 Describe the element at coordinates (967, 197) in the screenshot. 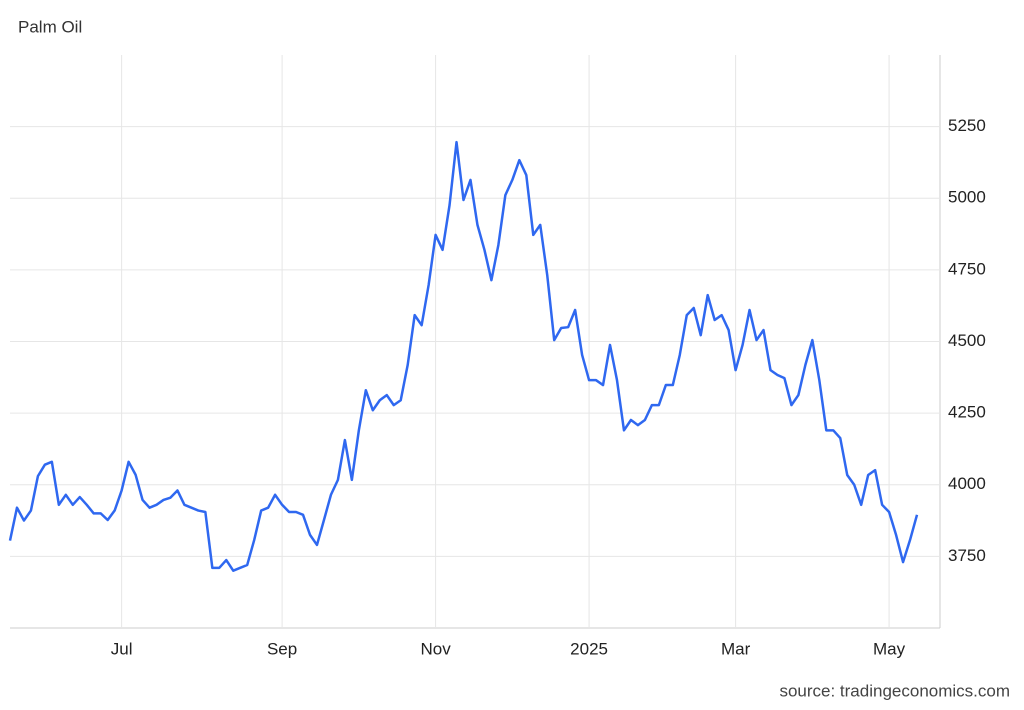

I see `y-tick-label: 5000` at that location.